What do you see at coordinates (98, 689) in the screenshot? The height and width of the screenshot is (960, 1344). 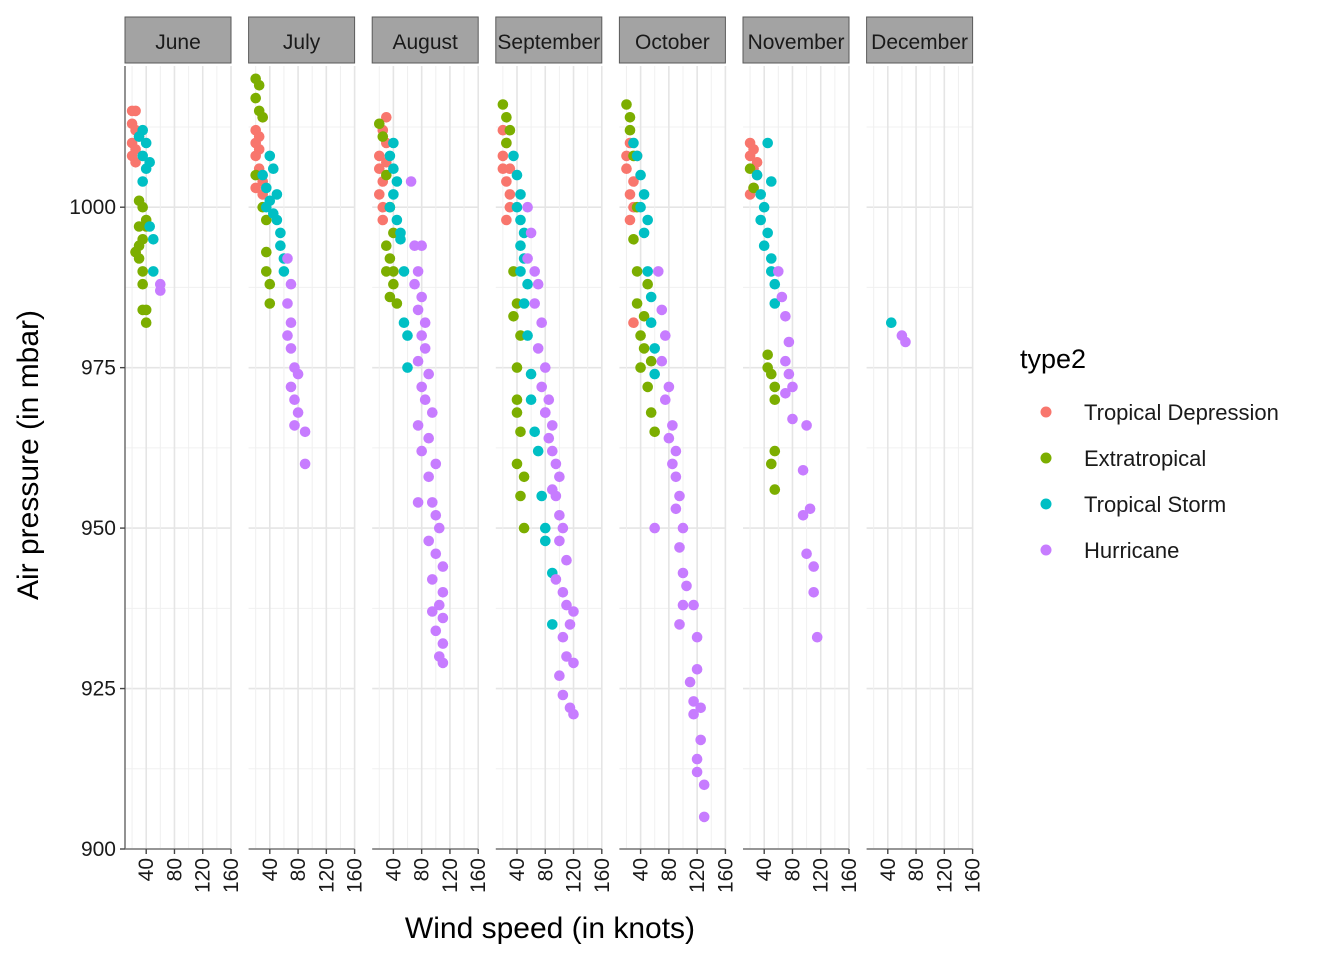 I see `y-tick-label: 925` at bounding box center [98, 689].